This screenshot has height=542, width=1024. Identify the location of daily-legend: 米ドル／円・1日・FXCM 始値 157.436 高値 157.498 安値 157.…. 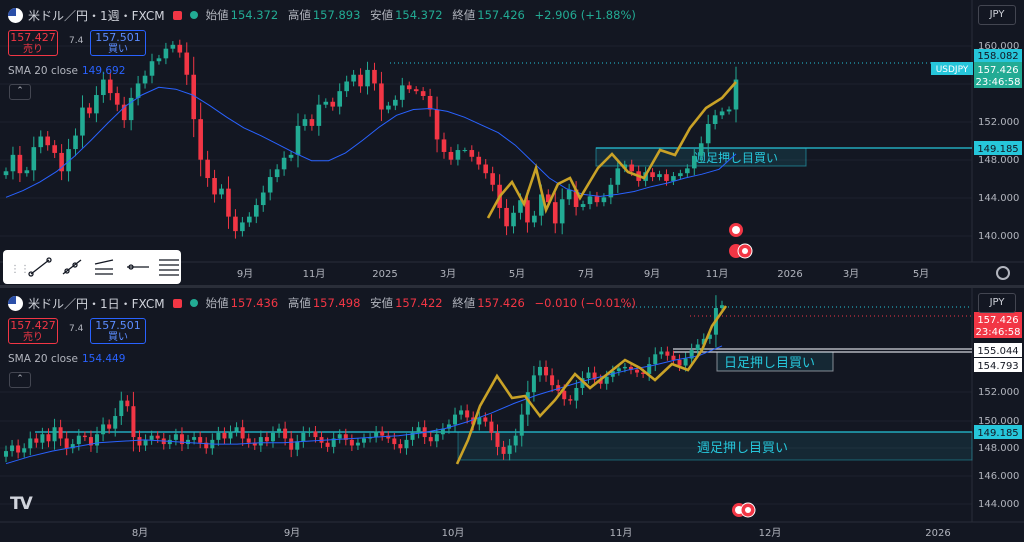
(325, 303).